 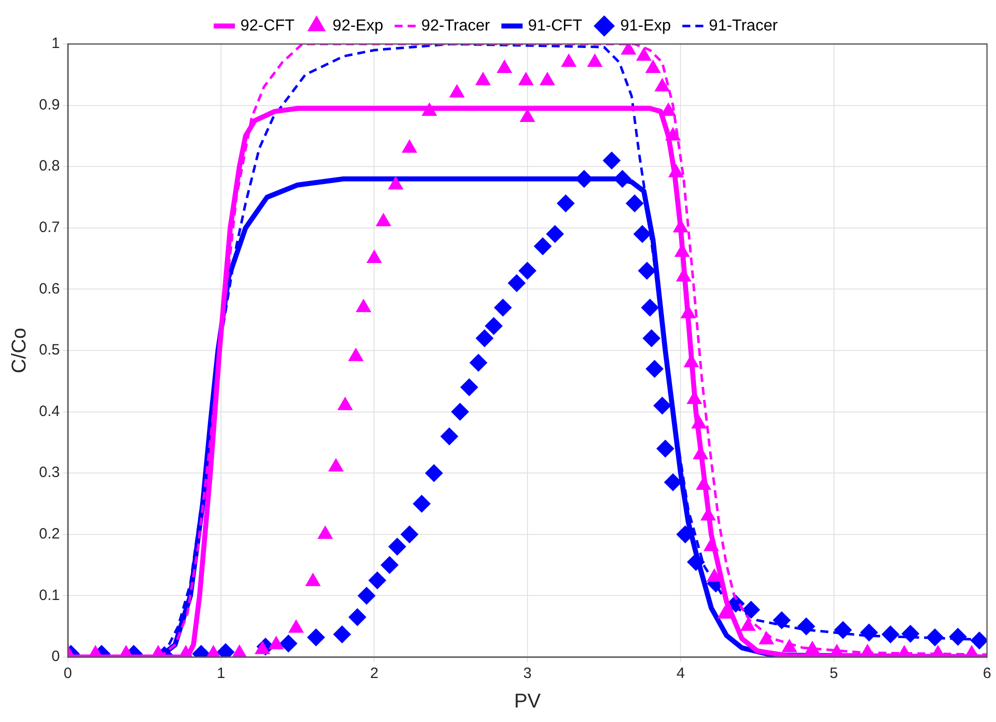 I want to click on legend-label: 92-CFT, so click(x=267, y=25).